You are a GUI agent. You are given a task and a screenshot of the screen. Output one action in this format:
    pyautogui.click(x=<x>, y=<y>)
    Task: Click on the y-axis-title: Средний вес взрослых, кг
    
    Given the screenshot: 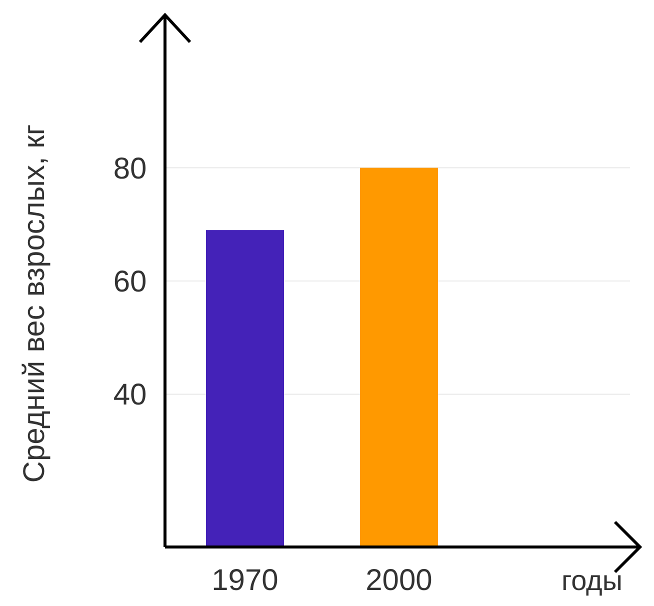 What is the action you would take?
    pyautogui.click(x=34, y=303)
    